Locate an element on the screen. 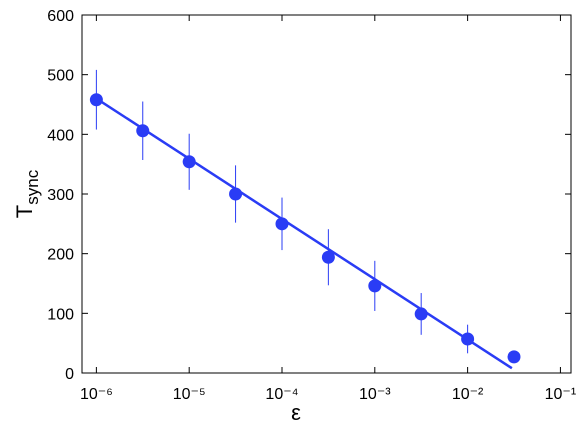 Image resolution: width=581 pixels, height=431 pixels. y-axis-label: Tsync is located at coordinates (27, 193).